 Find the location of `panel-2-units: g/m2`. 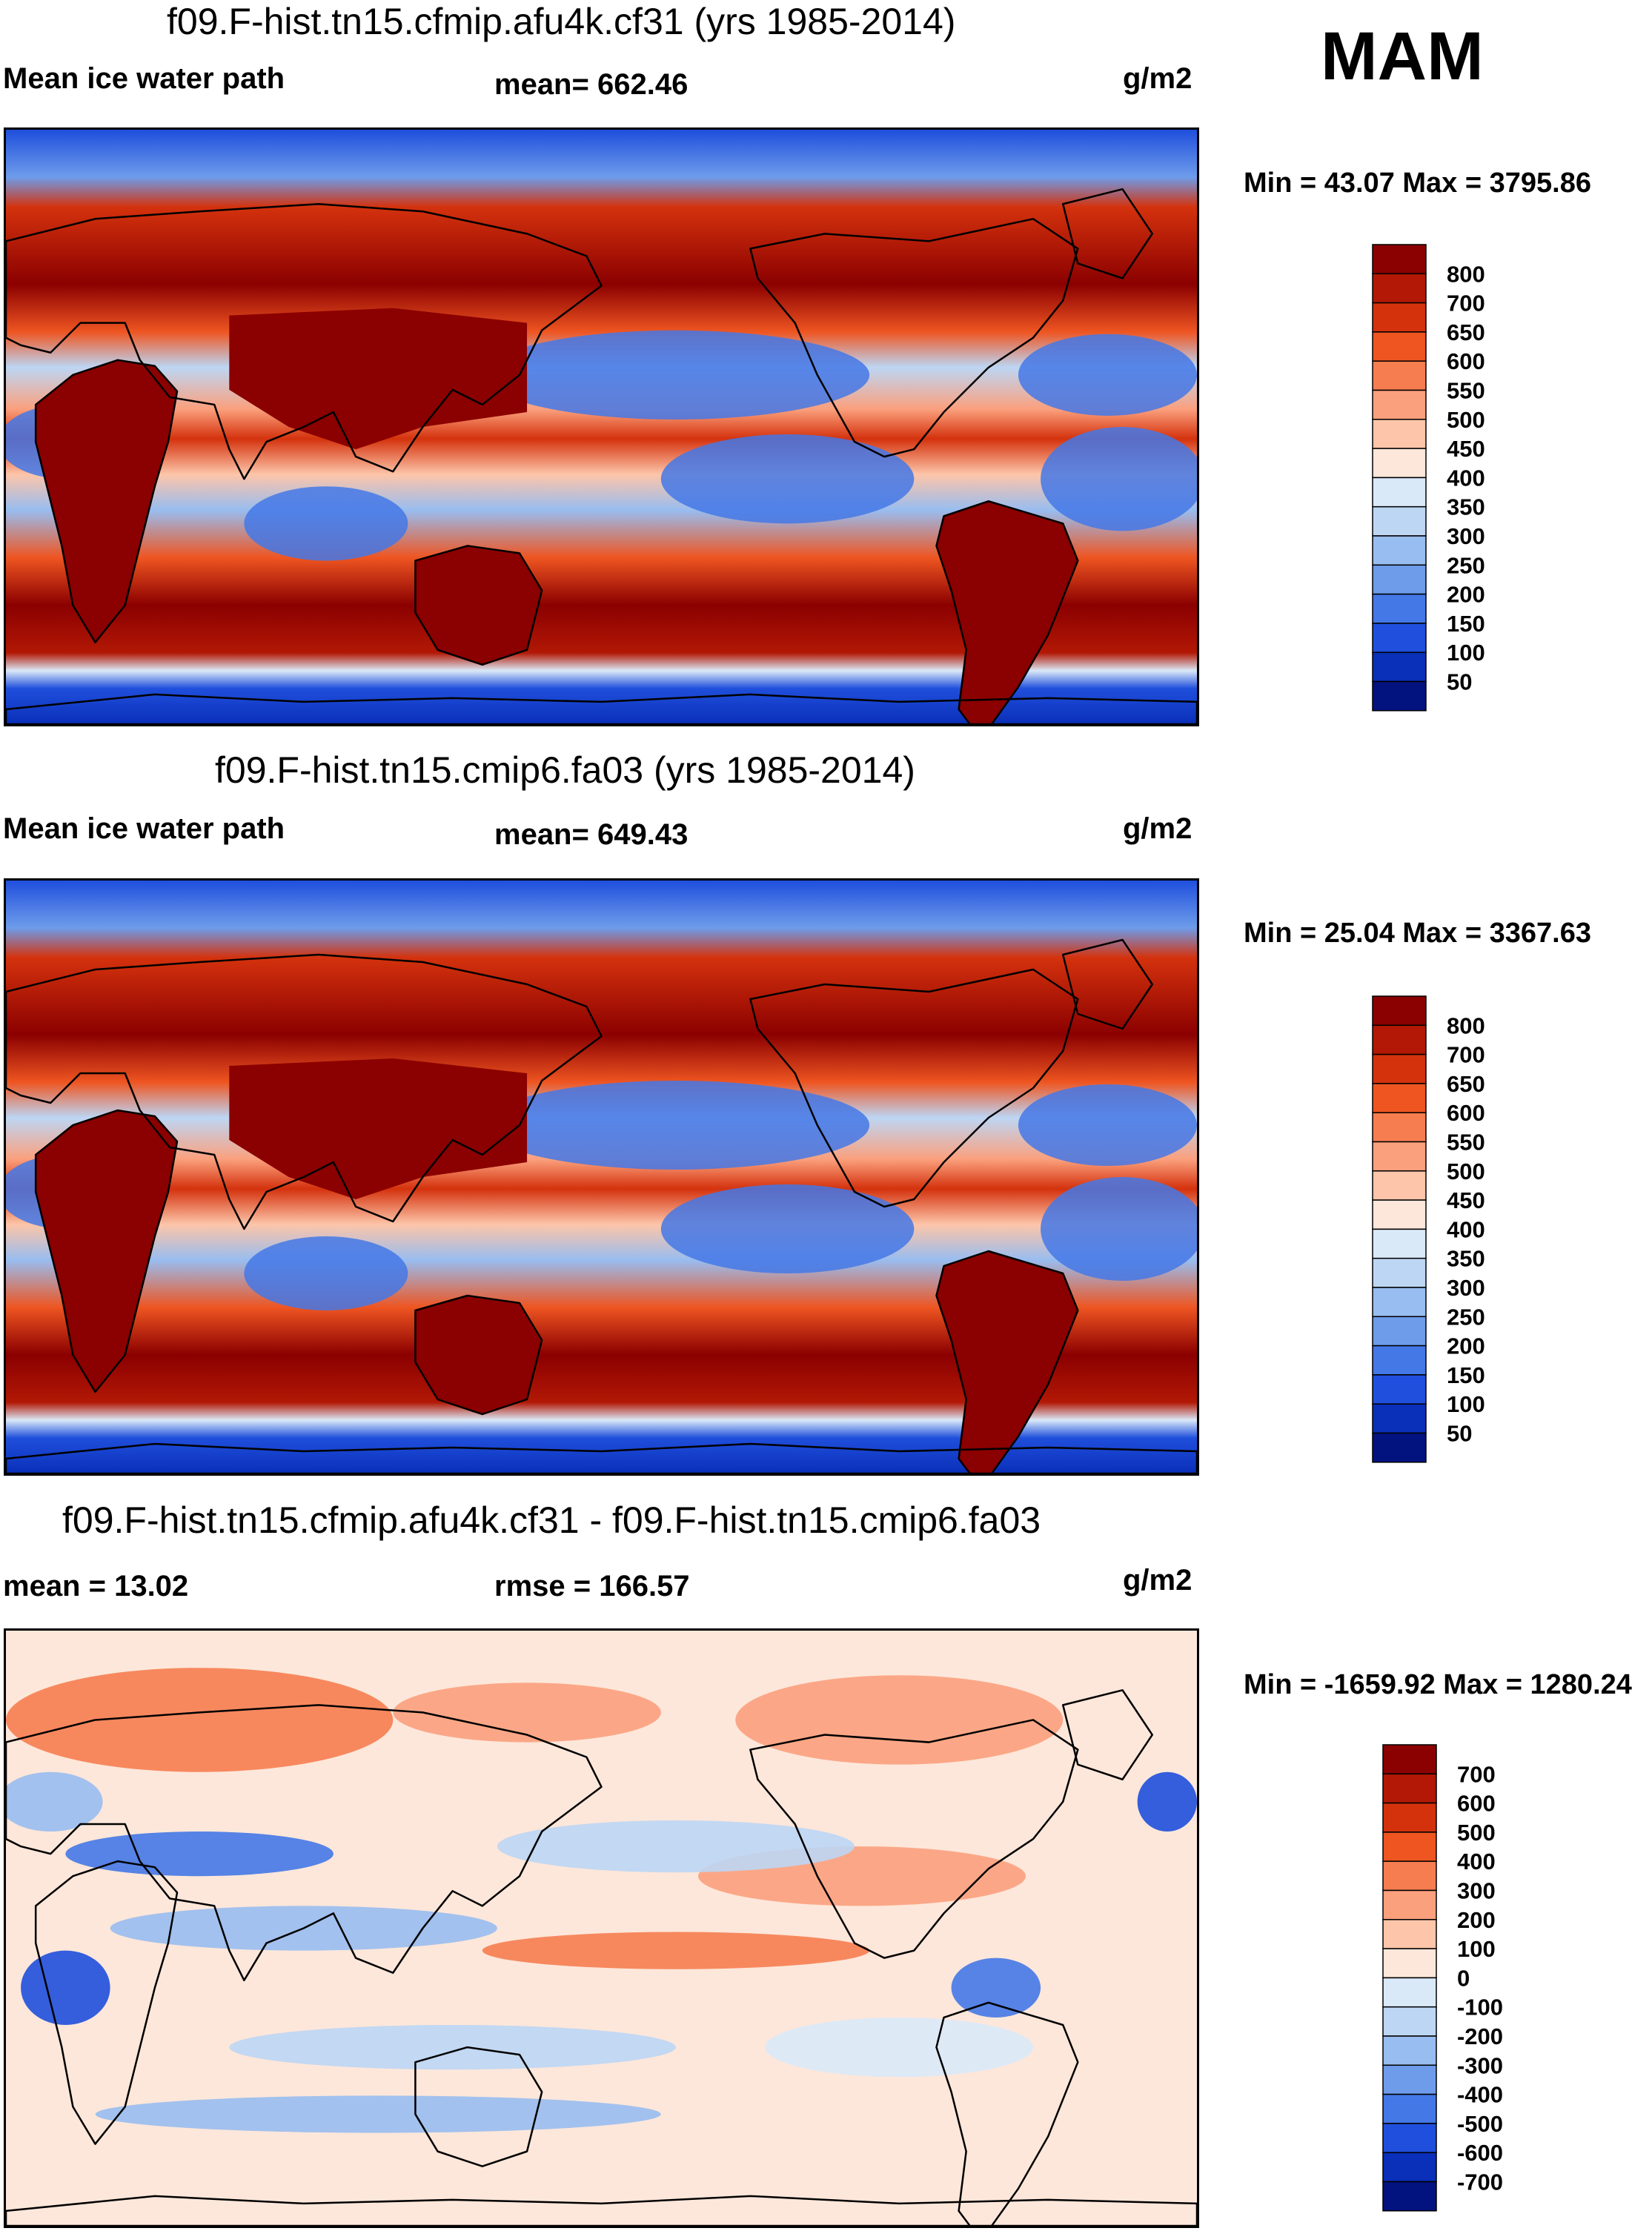

panel-2-units: g/m2 is located at coordinates (1157, 828).